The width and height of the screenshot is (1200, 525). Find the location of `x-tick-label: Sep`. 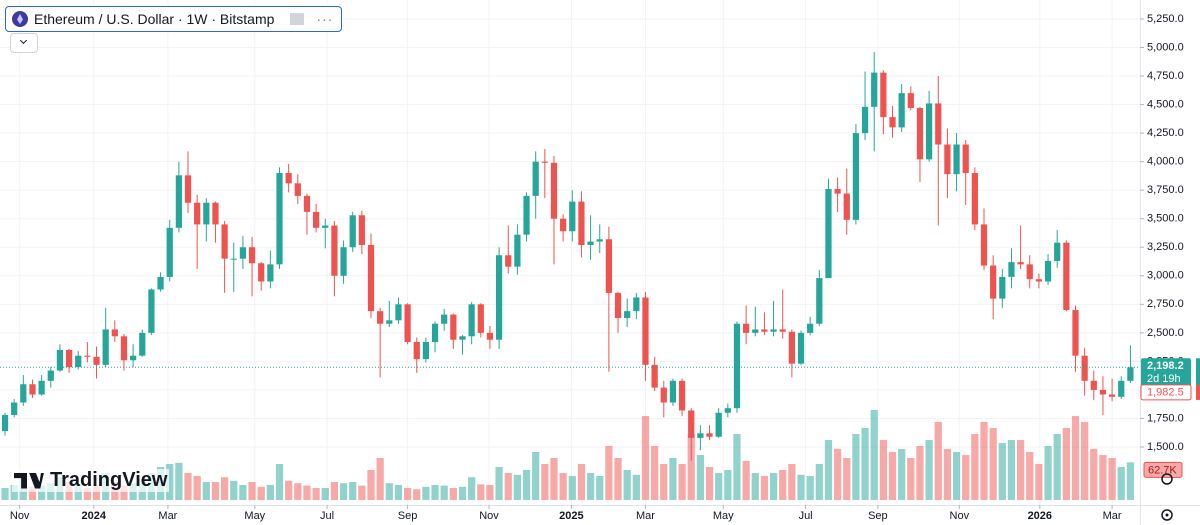

x-tick-label: Sep is located at coordinates (408, 516).